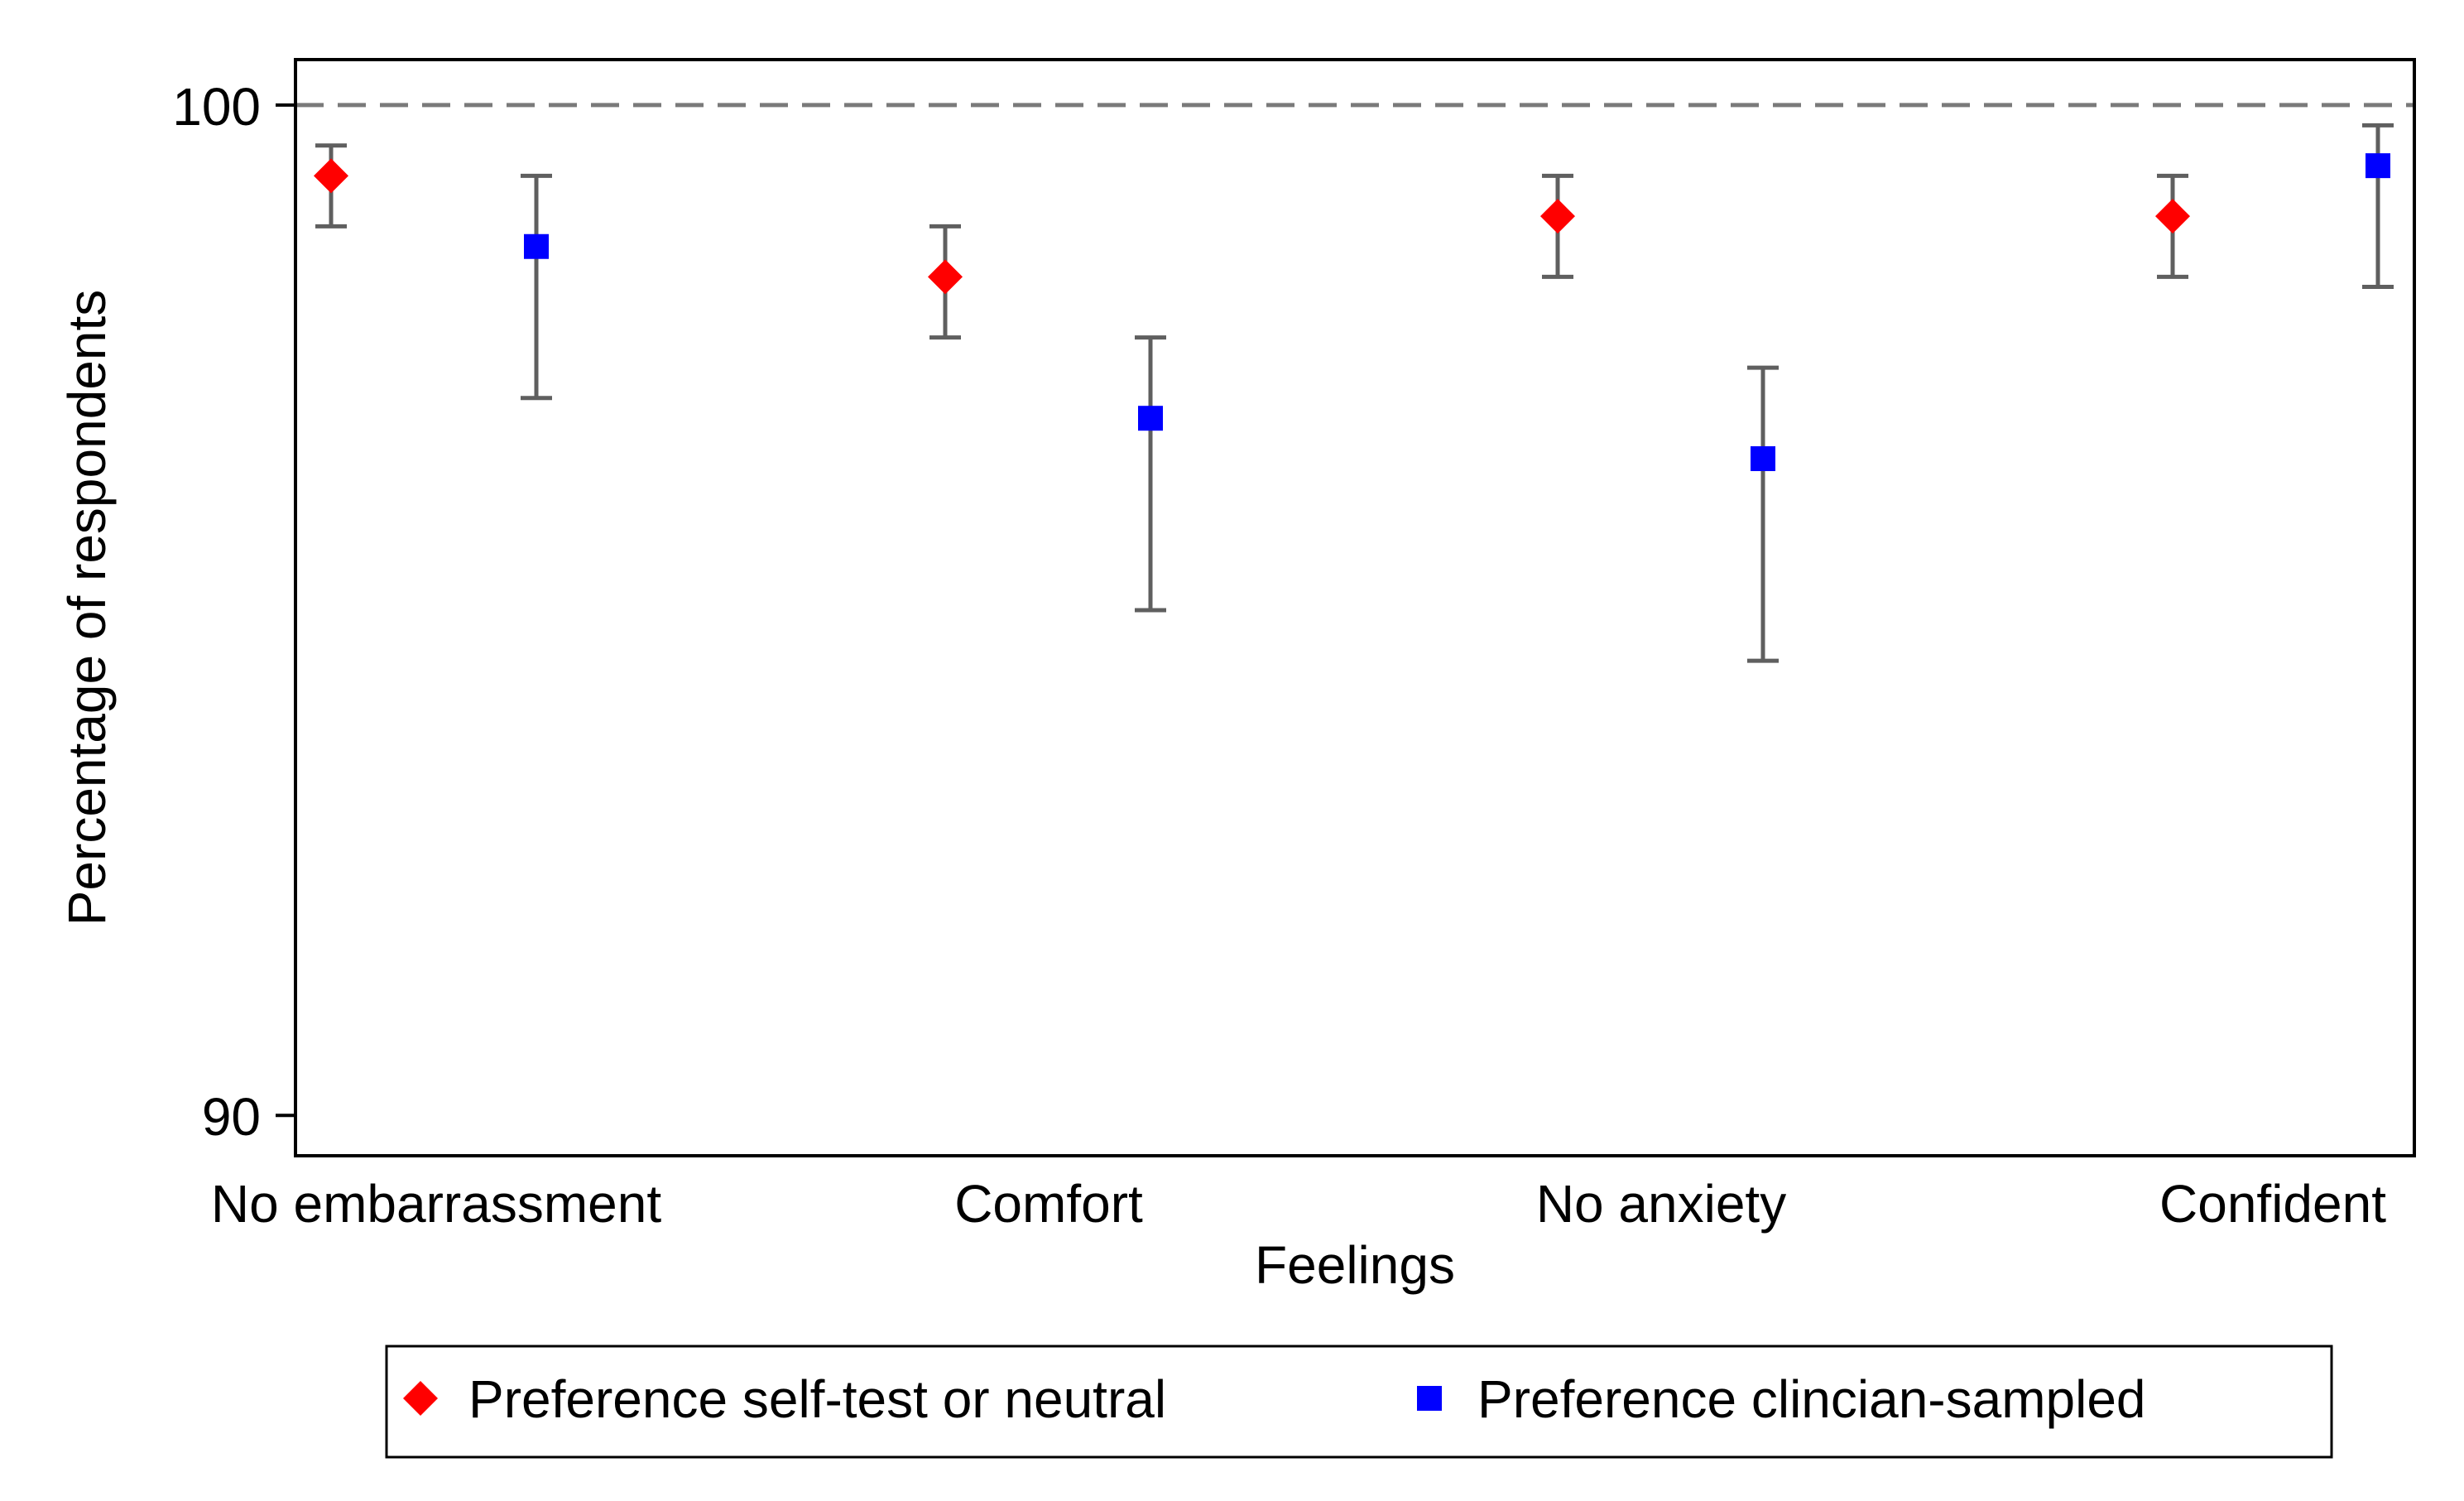 This screenshot has height=1501, width=2464. Describe the element at coordinates (2378, 166) in the screenshot. I see `point-square-series-2-confident` at that location.